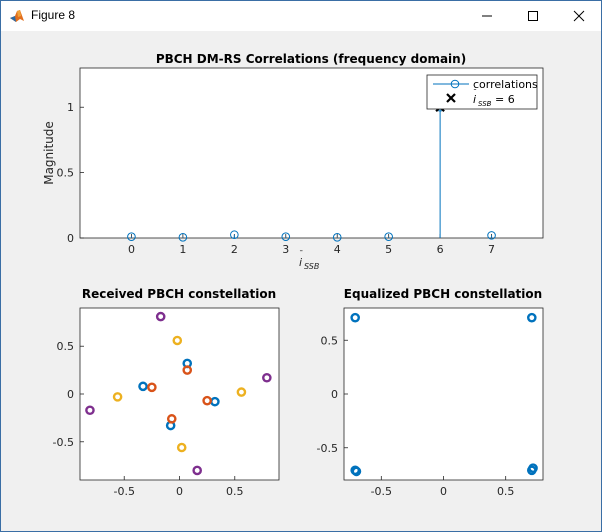  I want to click on legend-entry-issb: i ¯ SSB = 6, so click(494, 98).